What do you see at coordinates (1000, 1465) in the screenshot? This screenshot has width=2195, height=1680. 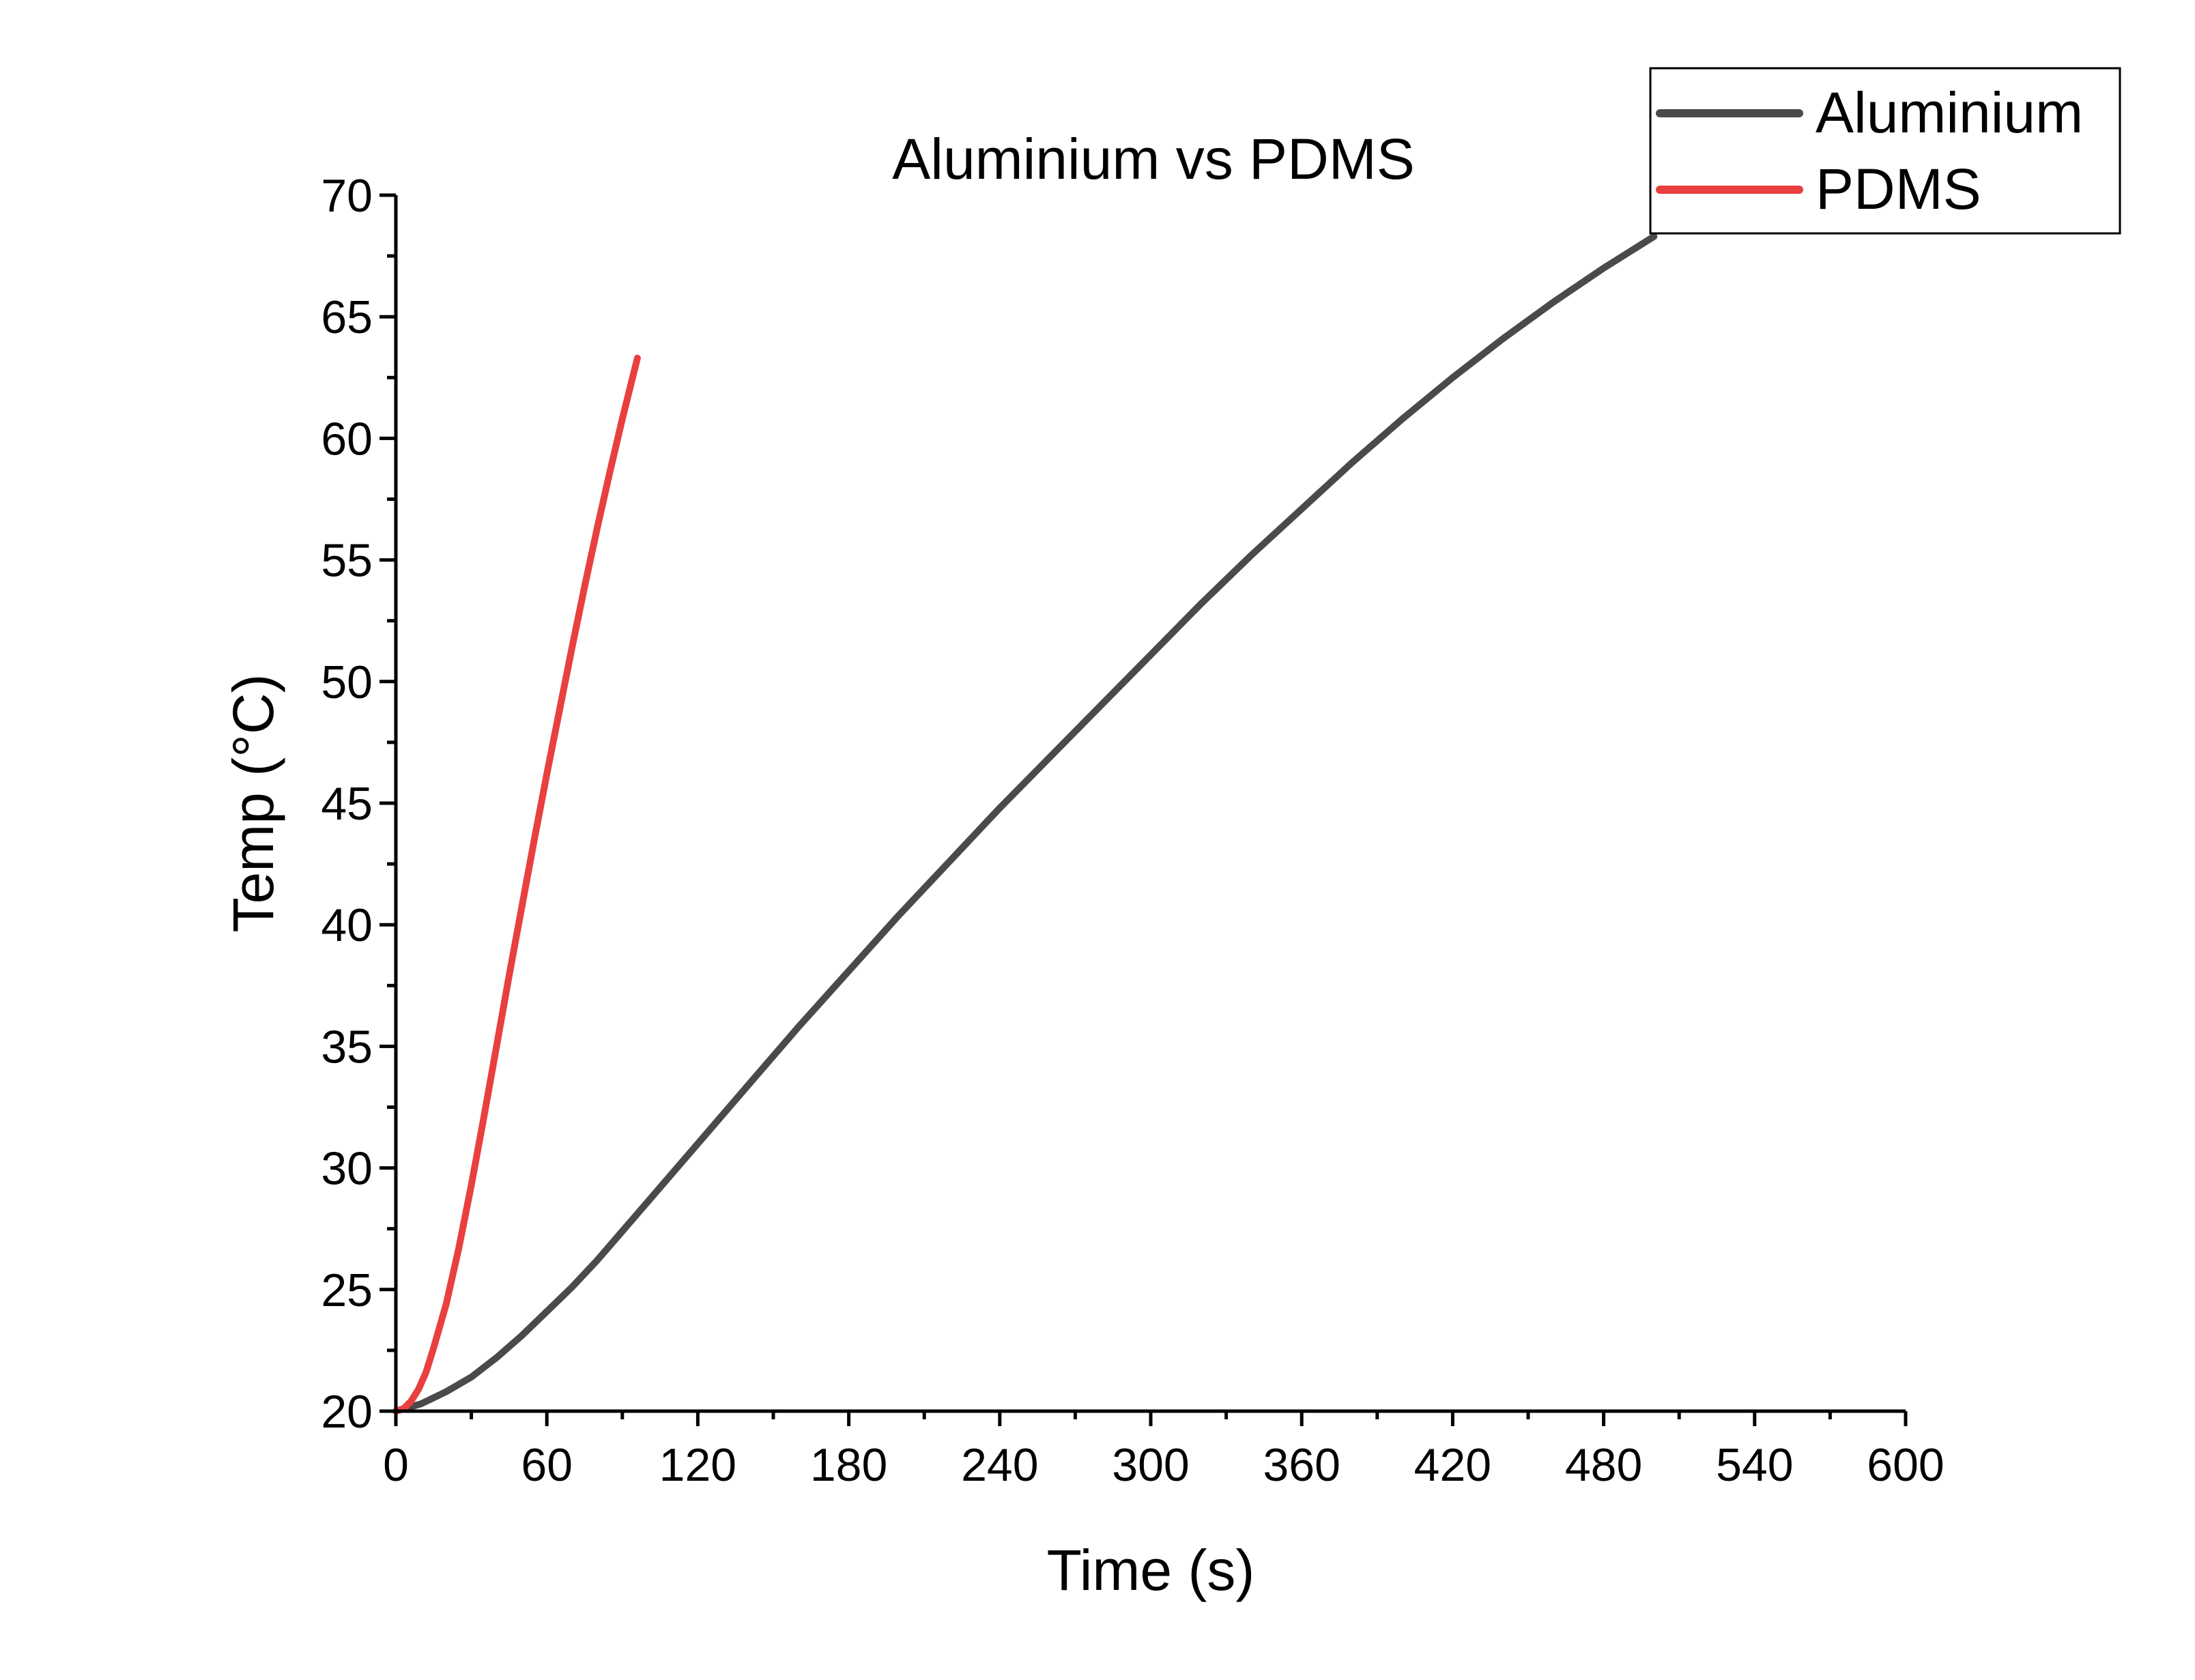 I see `x-tick-label-240: 240` at bounding box center [1000, 1465].